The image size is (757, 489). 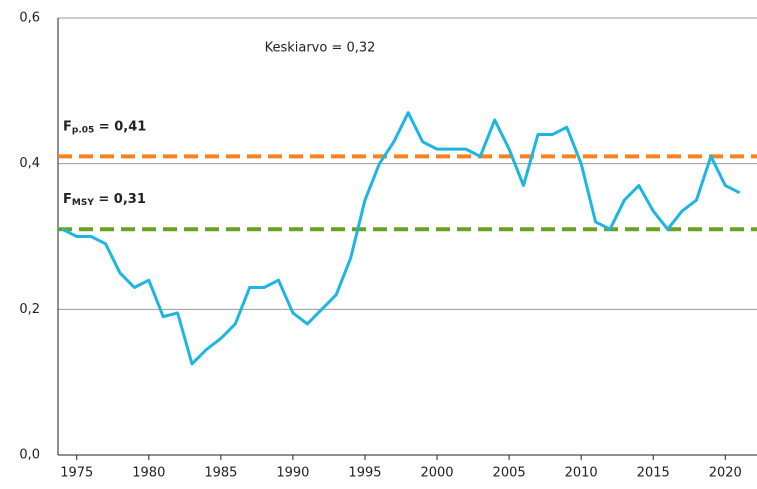 I want to click on x-tick-label: 1995, so click(x=364, y=473).